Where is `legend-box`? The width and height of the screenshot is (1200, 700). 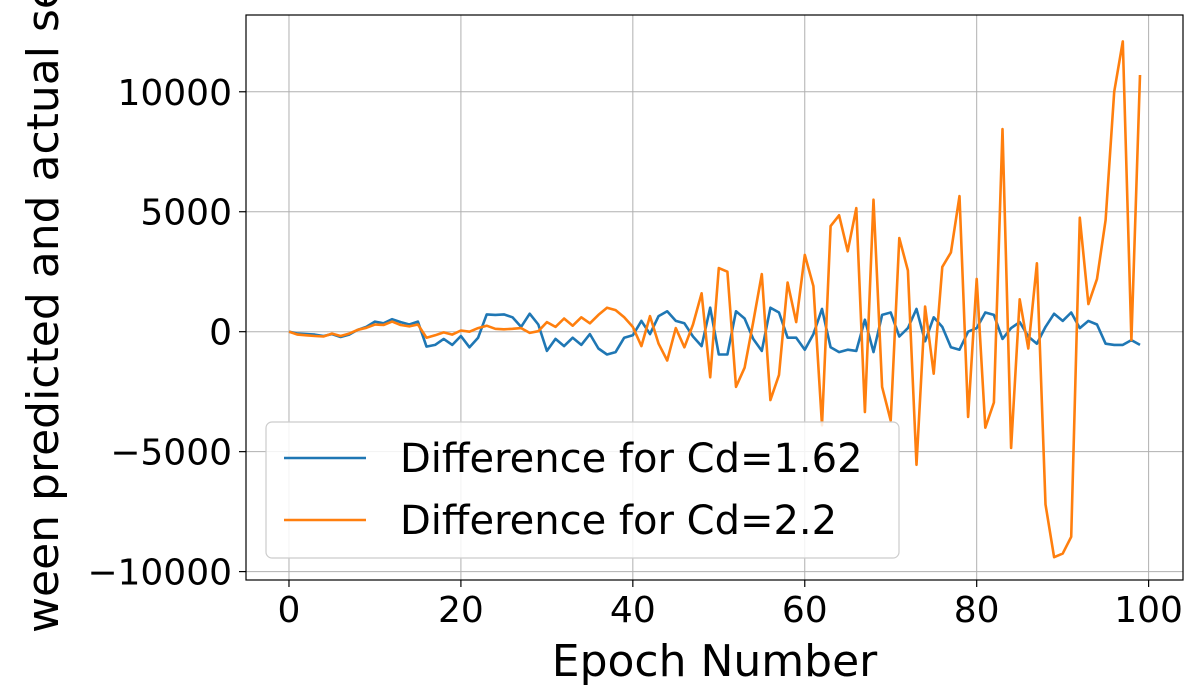 legend-box is located at coordinates (582, 490).